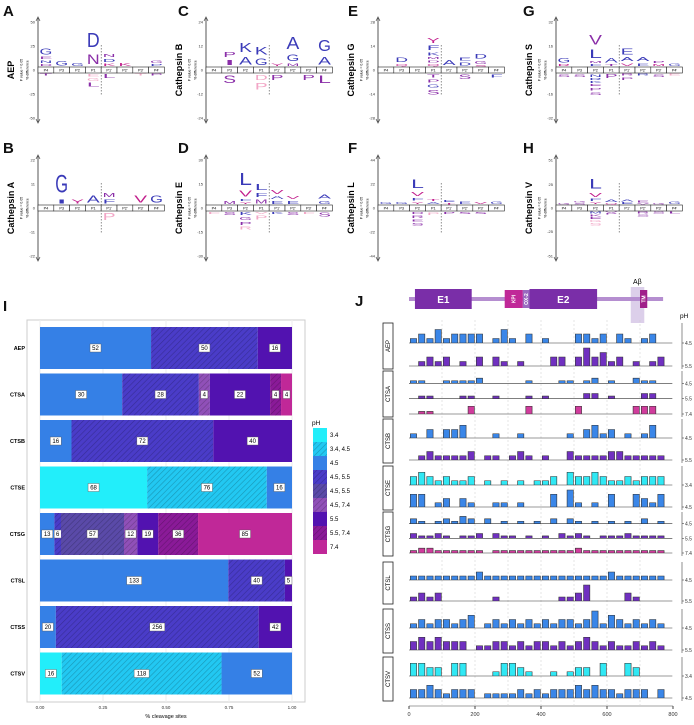 The width and height of the screenshot is (694, 725). I want to click on data-label: 12, so click(130, 535).